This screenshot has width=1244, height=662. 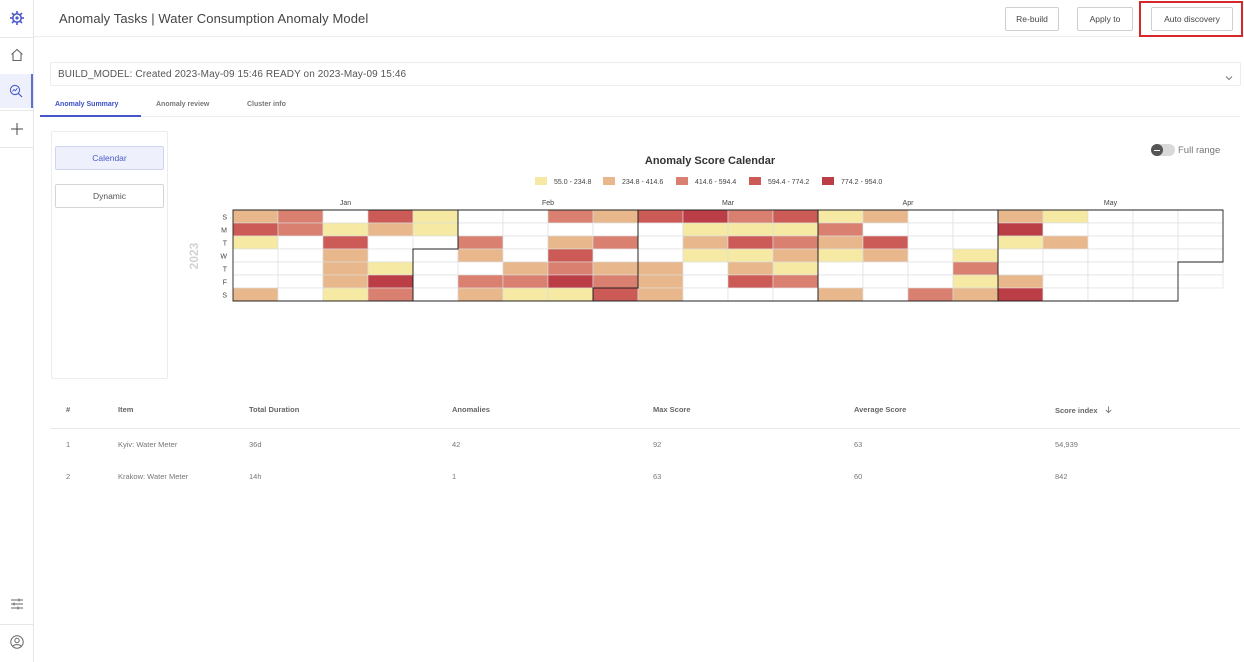 I want to click on view-switcher-panel: Calendar Dynamic, so click(x=109, y=255).